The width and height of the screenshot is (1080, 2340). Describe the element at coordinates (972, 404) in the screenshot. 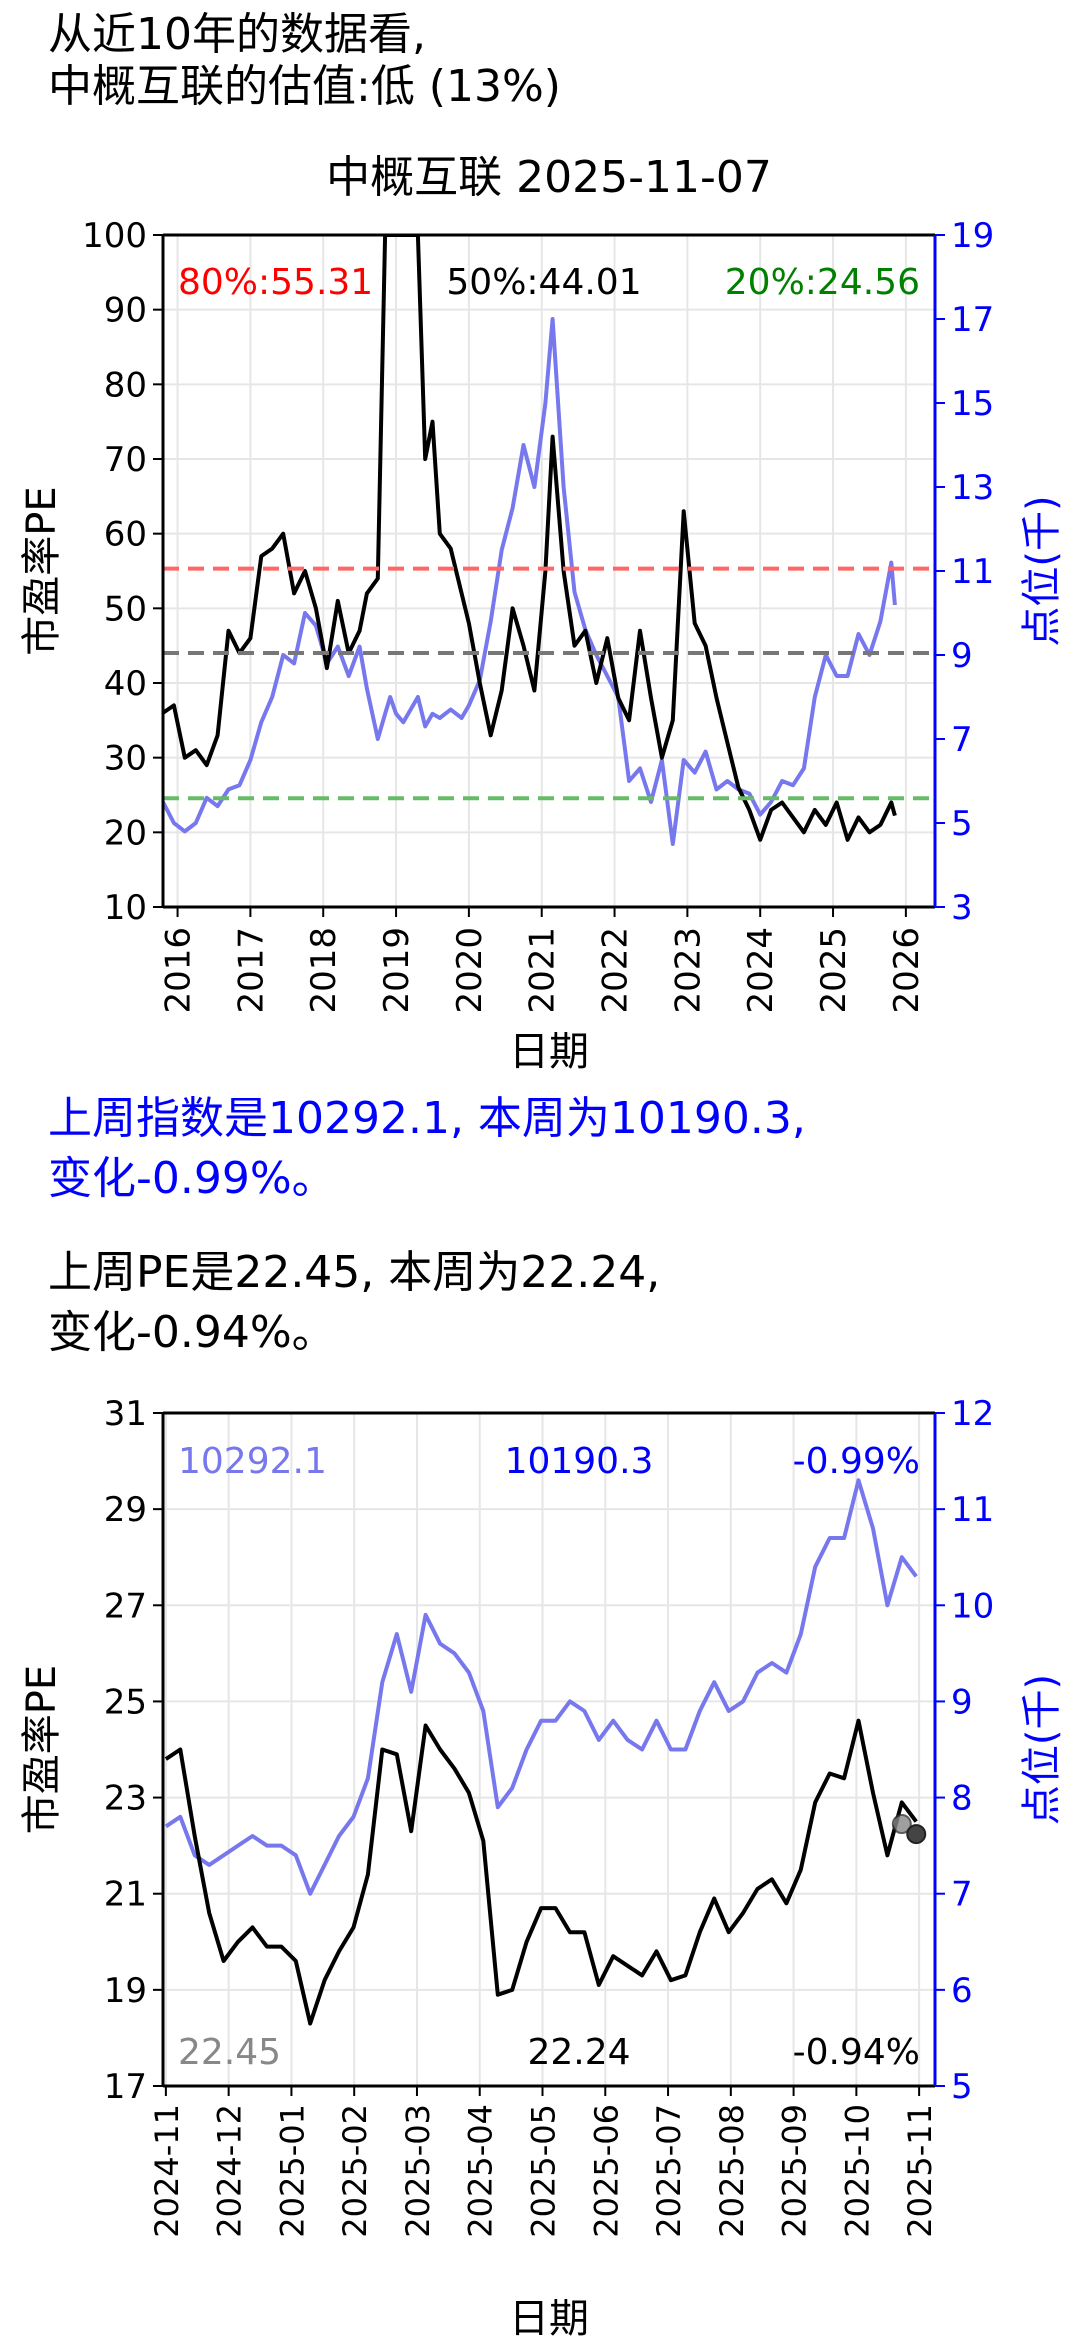

I see `y-tick-label-right: 15` at that location.